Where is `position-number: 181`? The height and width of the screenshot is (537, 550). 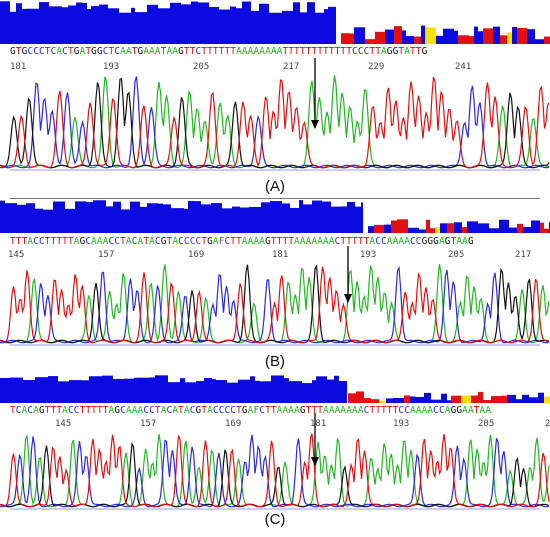
position-number: 181 is located at coordinates (318, 424).